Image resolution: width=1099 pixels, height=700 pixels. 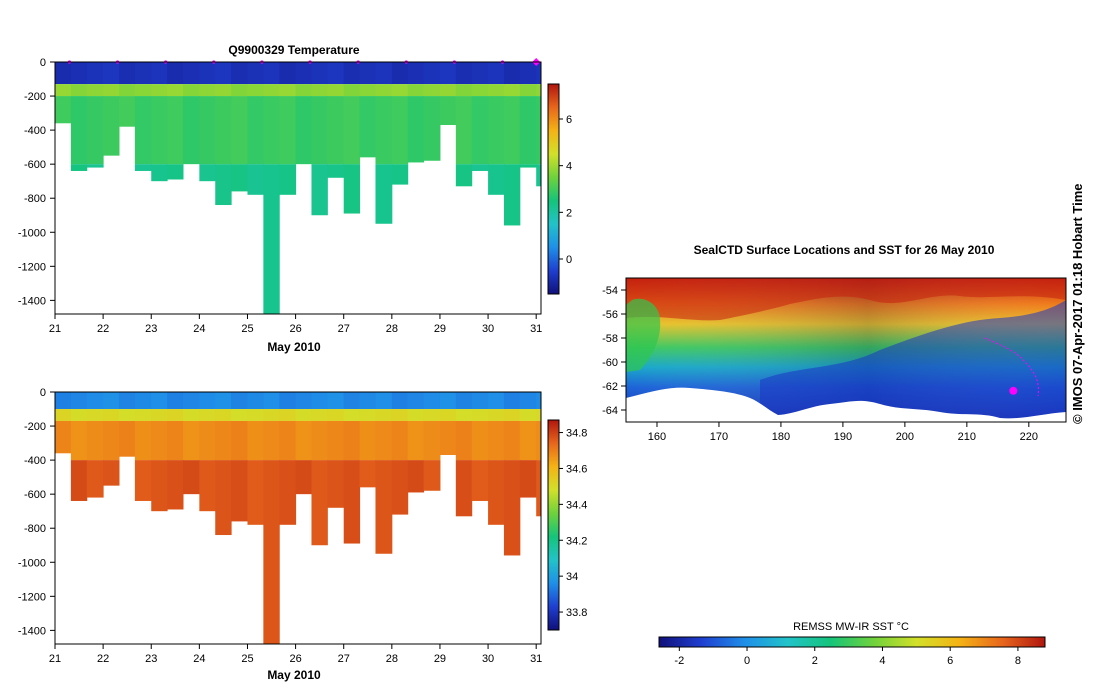 What do you see at coordinates (295, 659) in the screenshot?
I see `x-tick-label: 26` at bounding box center [295, 659].